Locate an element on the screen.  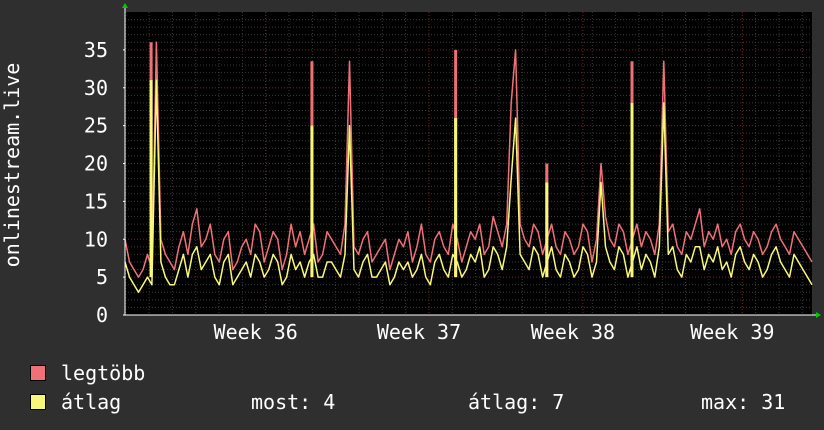
stat-average: átlag: 7 is located at coordinates (516, 402).